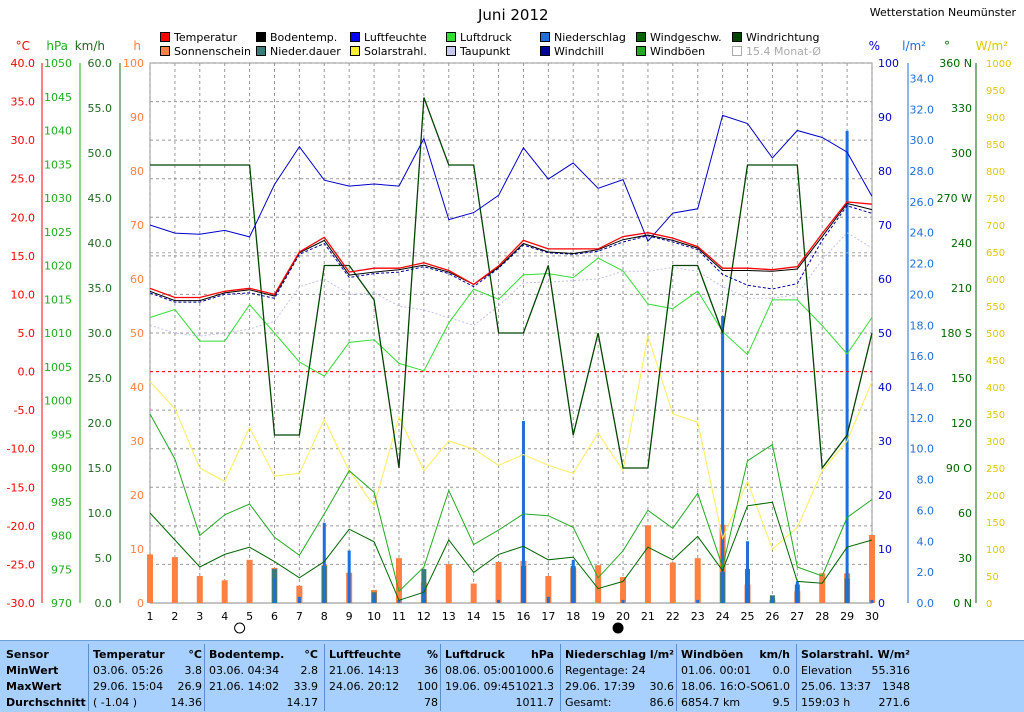 This screenshot has height=712, width=1024. What do you see at coordinates (305, 51) in the screenshot?
I see `legend-label: Nieder.dauer` at bounding box center [305, 51].